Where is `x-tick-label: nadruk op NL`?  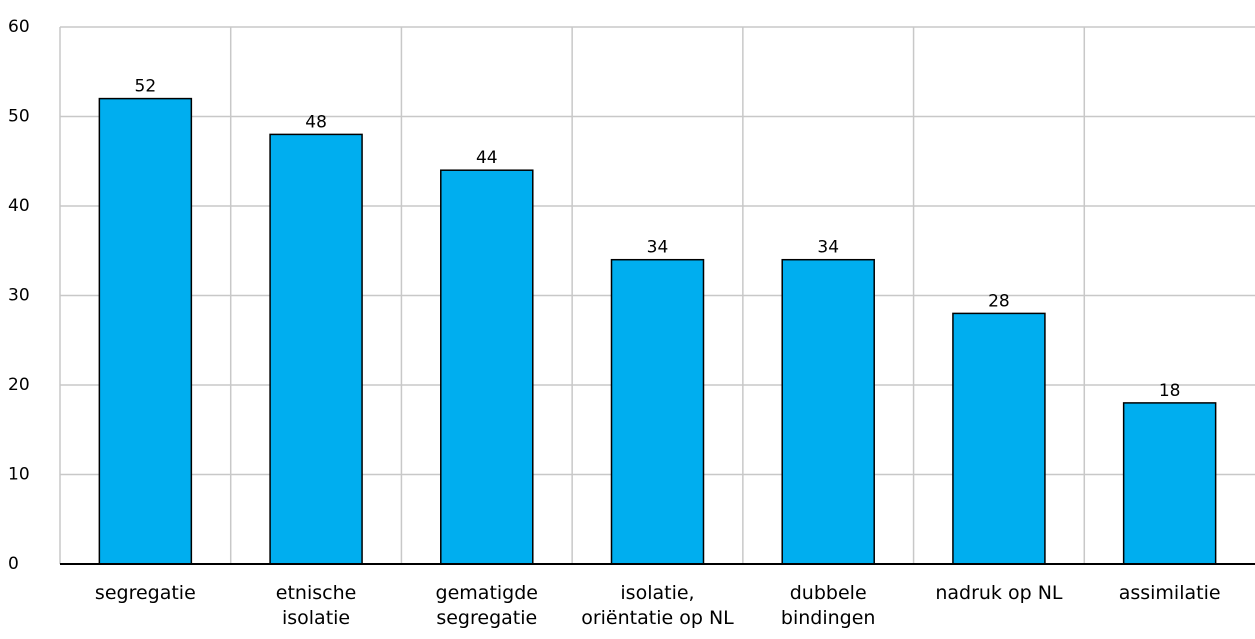 x-tick-label: nadruk op NL is located at coordinates (999, 593).